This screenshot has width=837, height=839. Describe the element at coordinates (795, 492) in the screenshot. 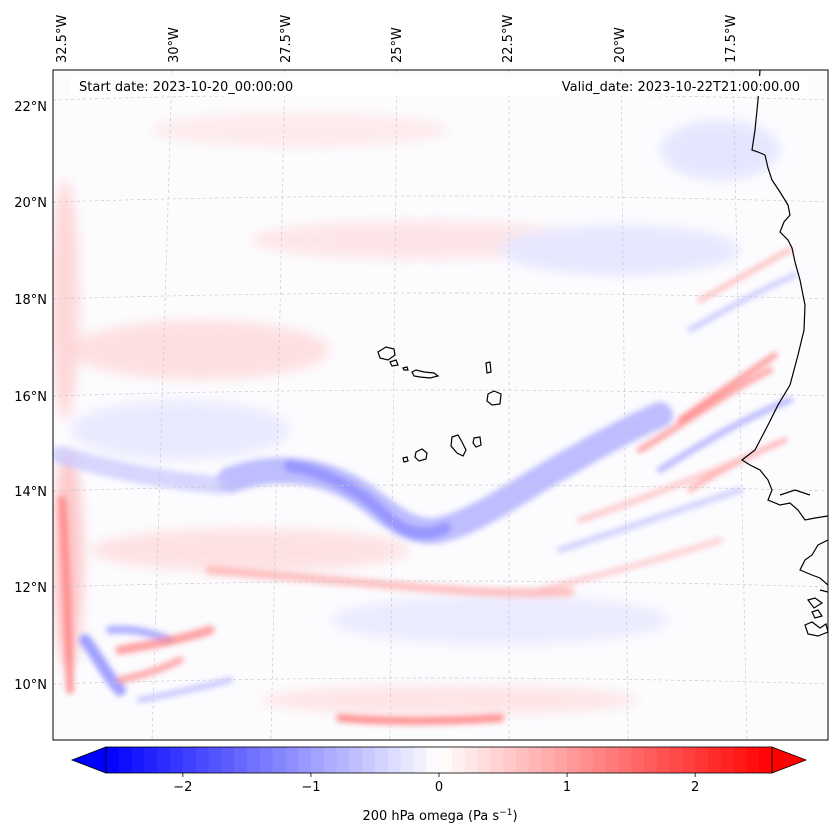

I see `coastline-gambia-inlet` at that location.